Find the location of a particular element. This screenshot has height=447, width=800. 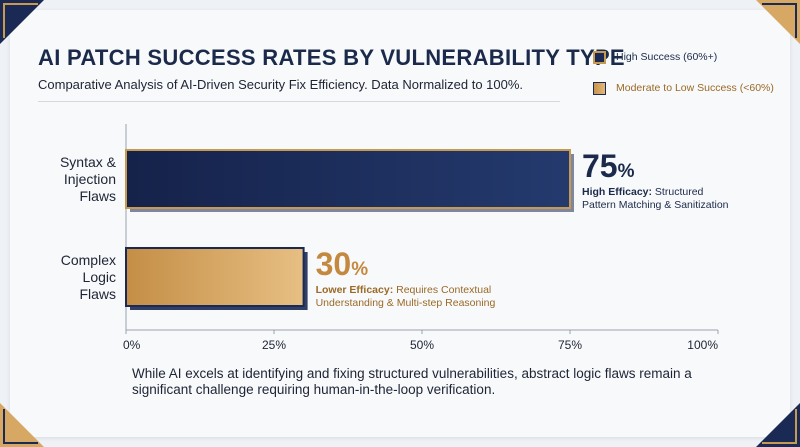

header-divider is located at coordinates (299, 101).